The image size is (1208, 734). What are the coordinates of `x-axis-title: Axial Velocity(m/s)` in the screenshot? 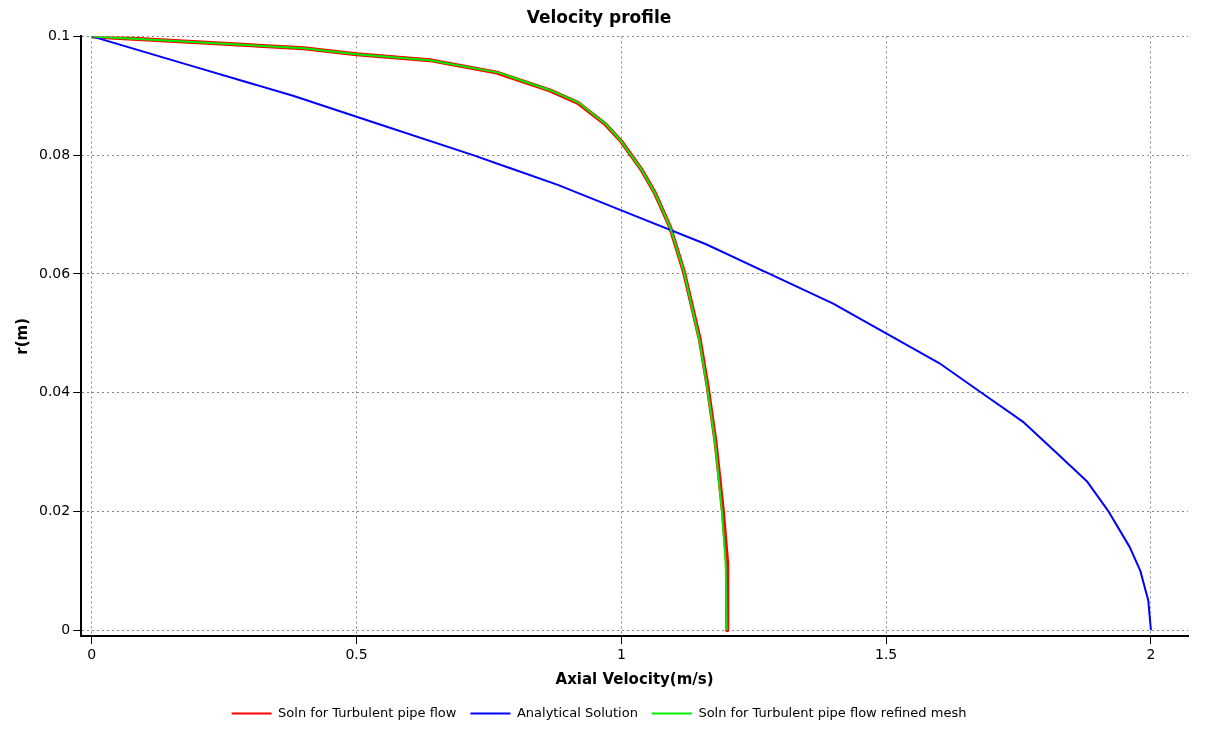 It's located at (634, 678).